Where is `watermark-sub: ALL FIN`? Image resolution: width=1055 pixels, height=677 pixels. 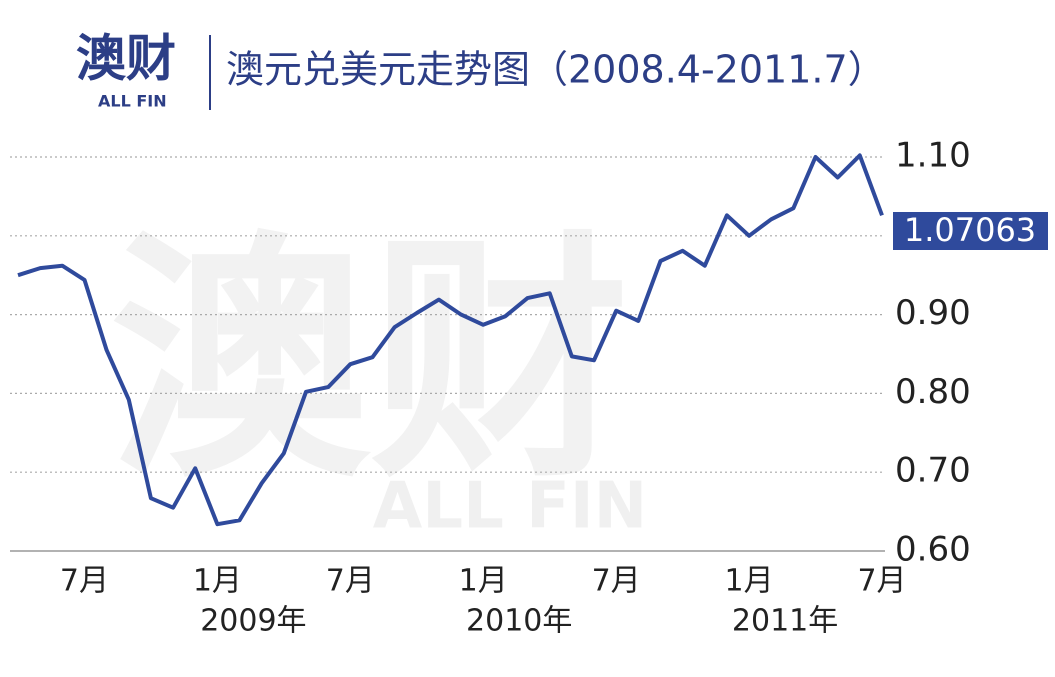
watermark-sub: ALL FIN is located at coordinates (510, 507).